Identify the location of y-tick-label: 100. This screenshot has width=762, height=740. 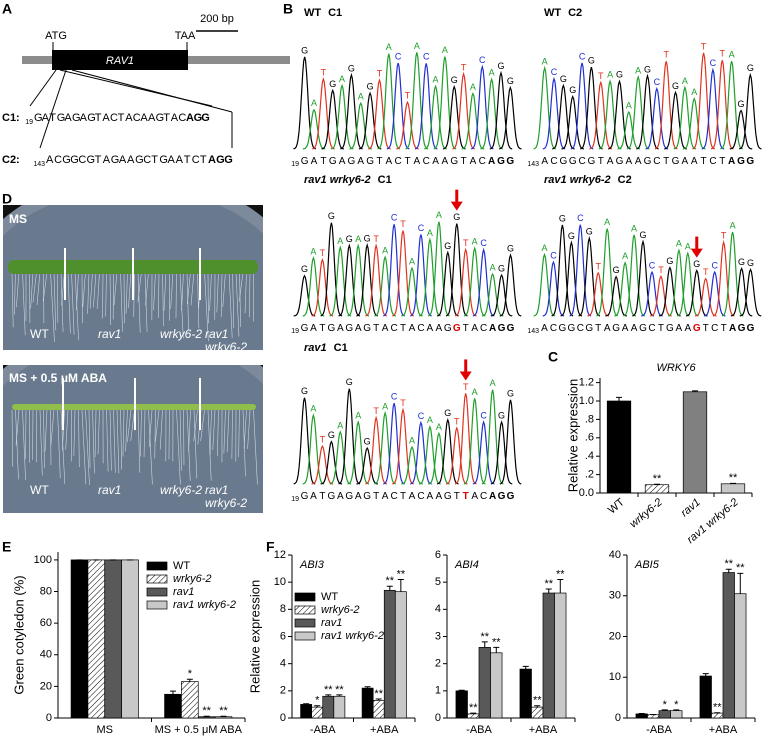
(43, 560).